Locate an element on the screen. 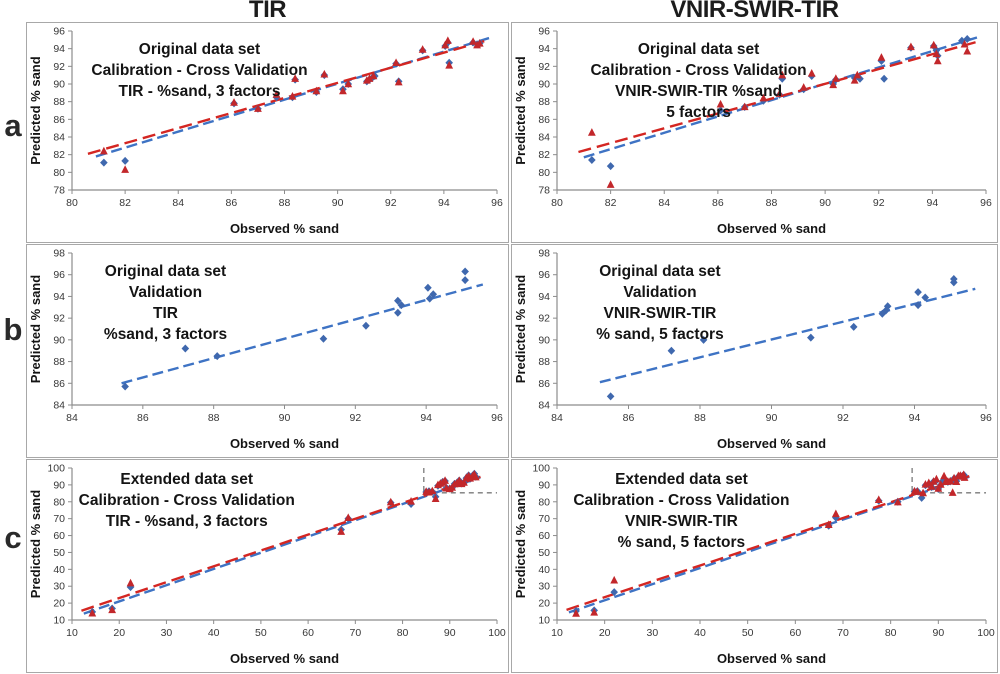 Image resolution: width=1000 pixels, height=674 pixels. row-label-c: c is located at coordinates (13, 537).